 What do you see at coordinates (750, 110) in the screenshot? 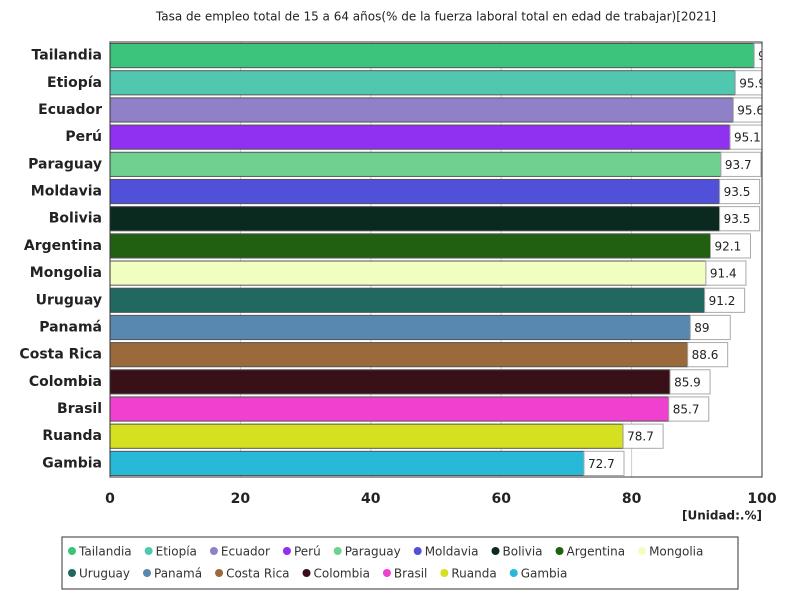
I see `value-label: 95.6` at bounding box center [750, 110].